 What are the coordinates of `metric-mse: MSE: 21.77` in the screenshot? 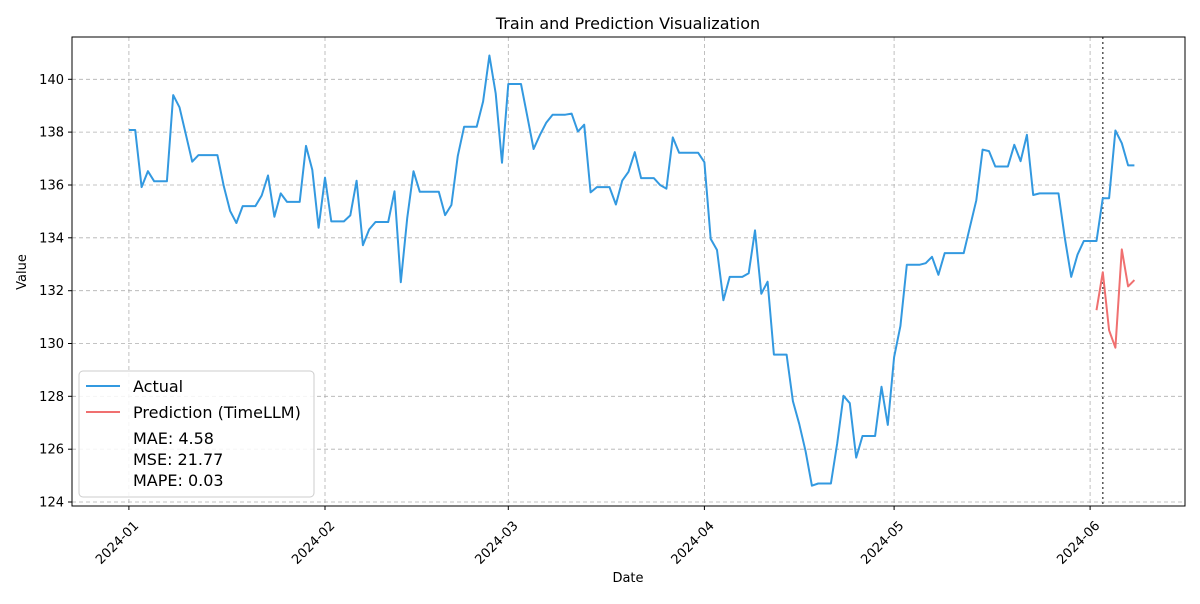 It's located at (178, 459).